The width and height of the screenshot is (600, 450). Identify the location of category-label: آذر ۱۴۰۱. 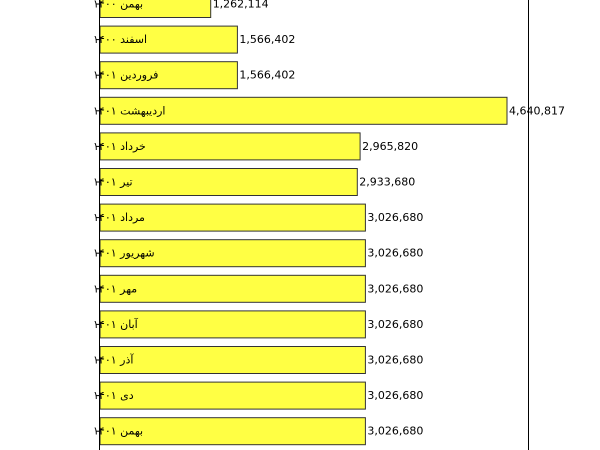
(113, 360).